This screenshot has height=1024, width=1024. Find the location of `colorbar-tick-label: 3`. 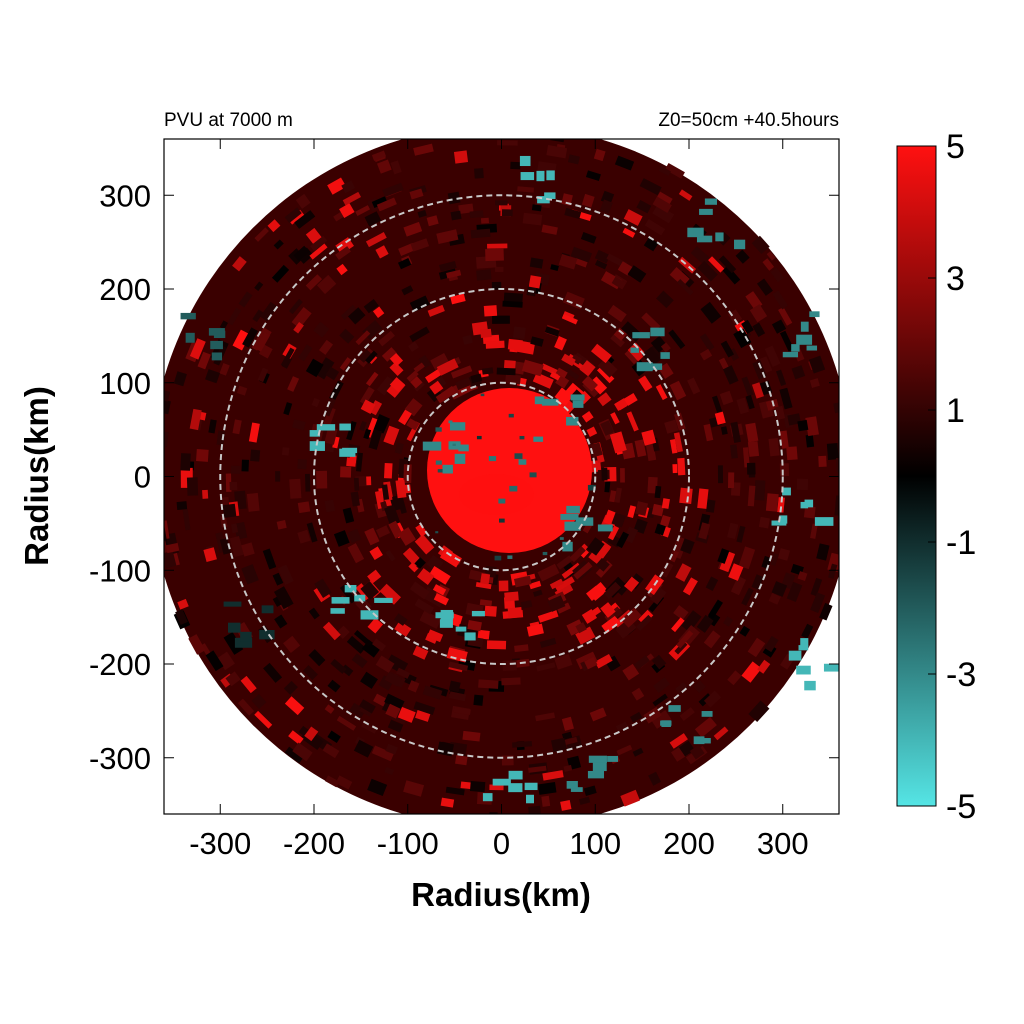

colorbar-tick-label: 3 is located at coordinates (955, 279).